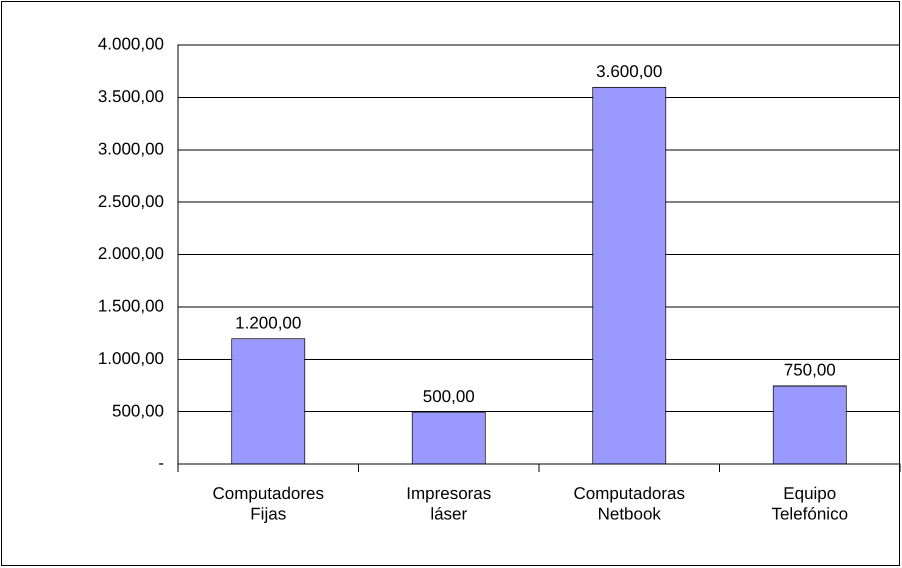 The height and width of the screenshot is (568, 902). What do you see at coordinates (268, 504) in the screenshot?
I see `x-tick-label: Computadores Fijas` at bounding box center [268, 504].